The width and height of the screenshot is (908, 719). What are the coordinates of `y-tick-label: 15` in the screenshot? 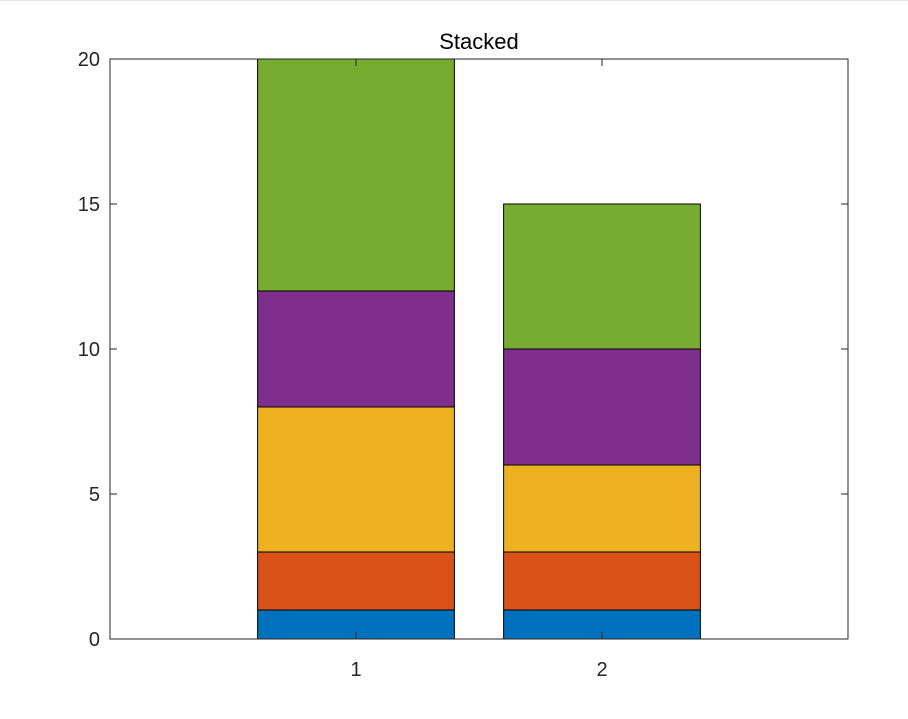 It's located at (89, 205).